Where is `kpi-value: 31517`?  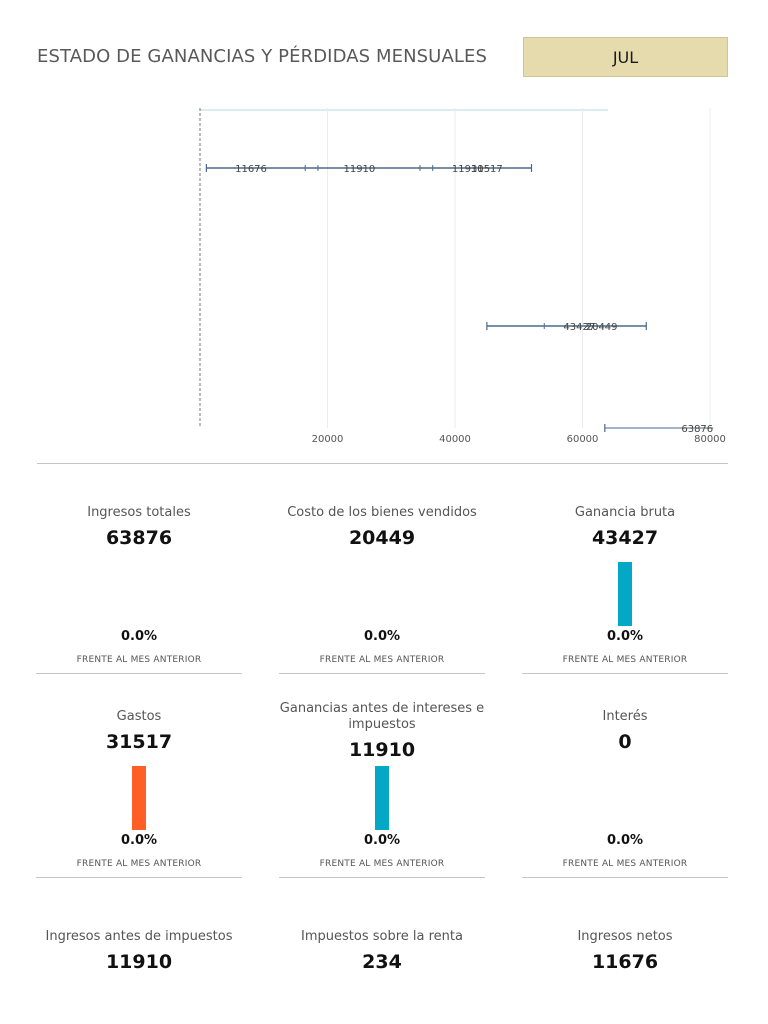 kpi-value: 31517 is located at coordinates (139, 742).